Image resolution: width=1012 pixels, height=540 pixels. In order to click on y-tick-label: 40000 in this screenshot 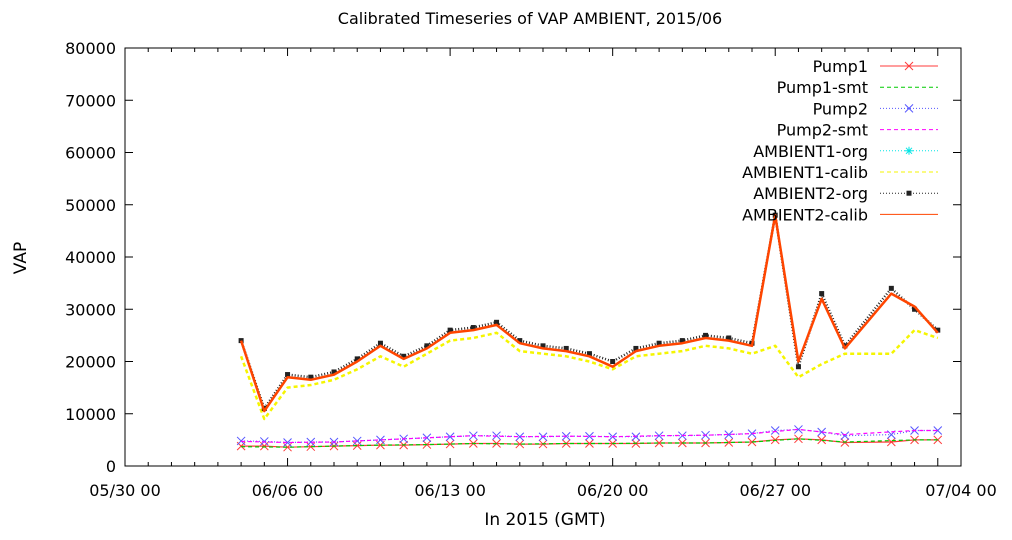, I will do `click(90, 257)`.